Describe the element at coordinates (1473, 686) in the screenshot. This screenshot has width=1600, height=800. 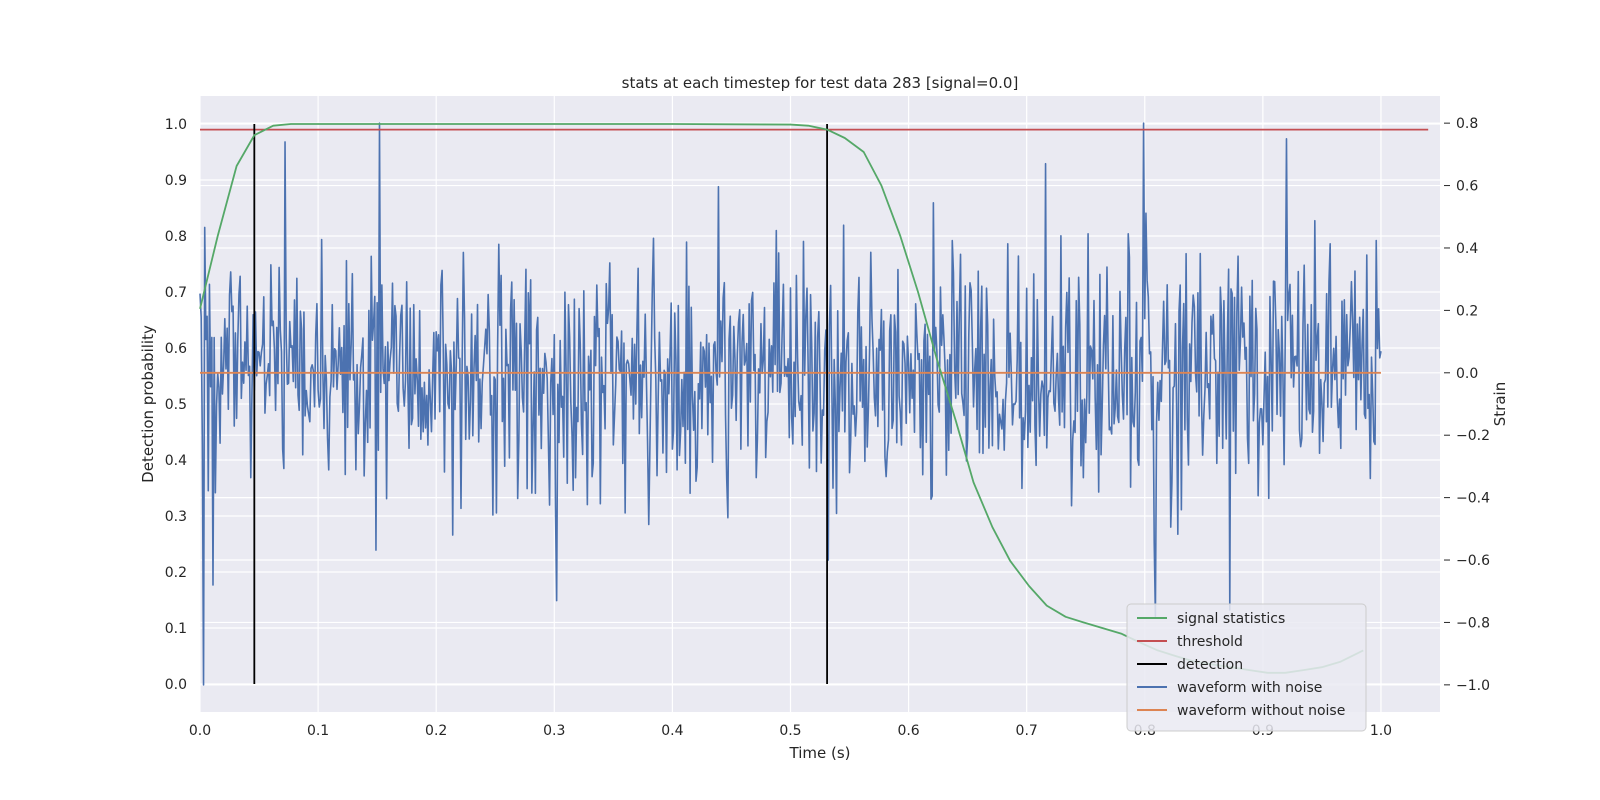
I see `y2-tick-label: −1.0` at that location.